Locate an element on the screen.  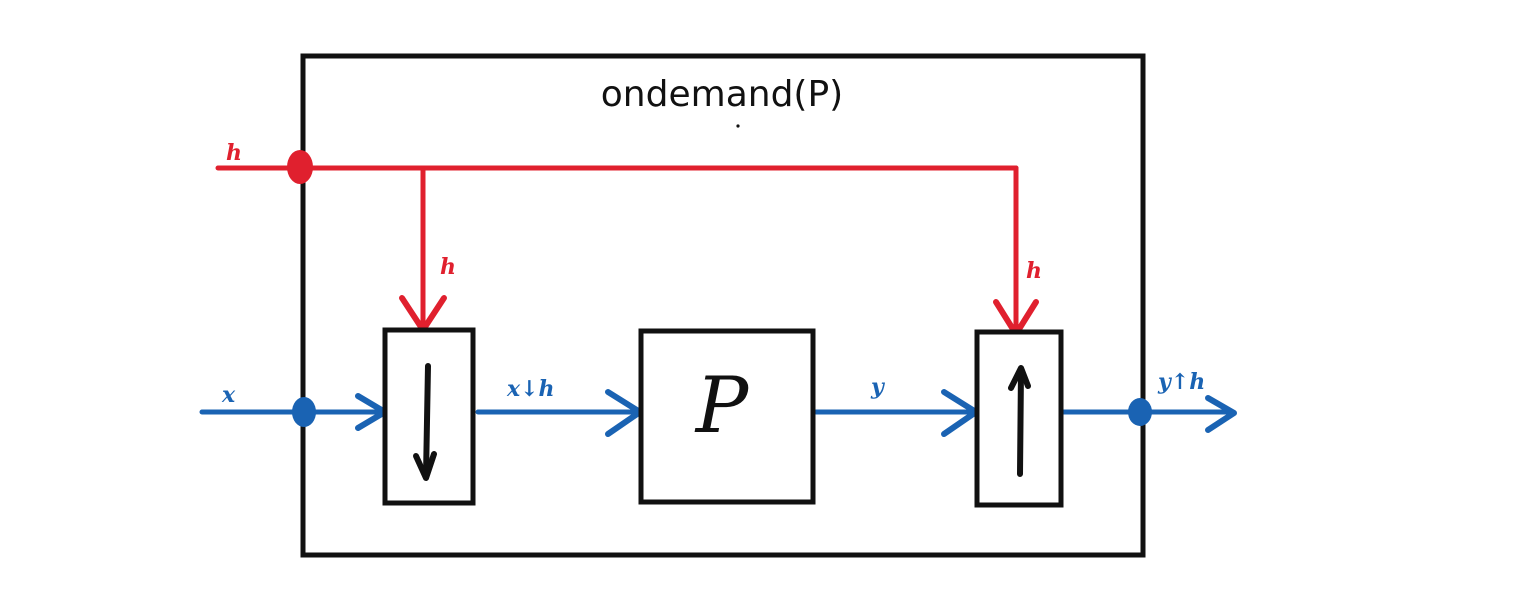
h-signal-lines is located at coordinates (617, 249).